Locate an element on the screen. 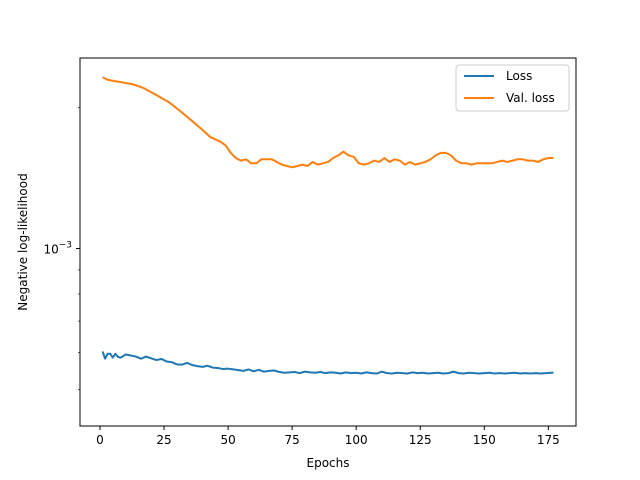  series-line-loss is located at coordinates (327, 363).